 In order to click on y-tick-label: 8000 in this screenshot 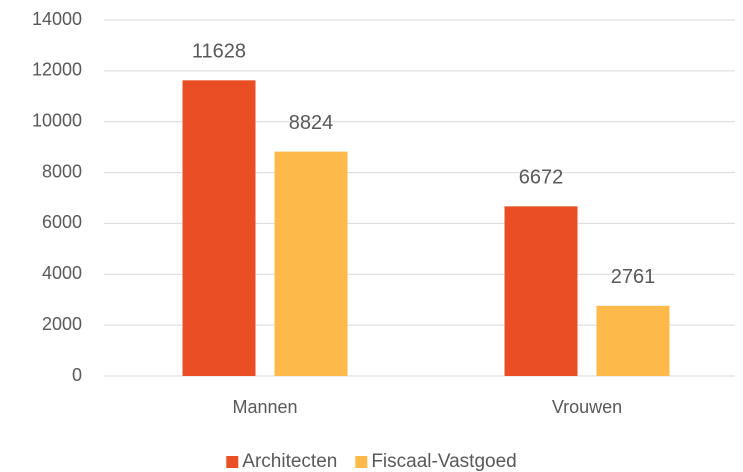, I will do `click(62, 171)`.